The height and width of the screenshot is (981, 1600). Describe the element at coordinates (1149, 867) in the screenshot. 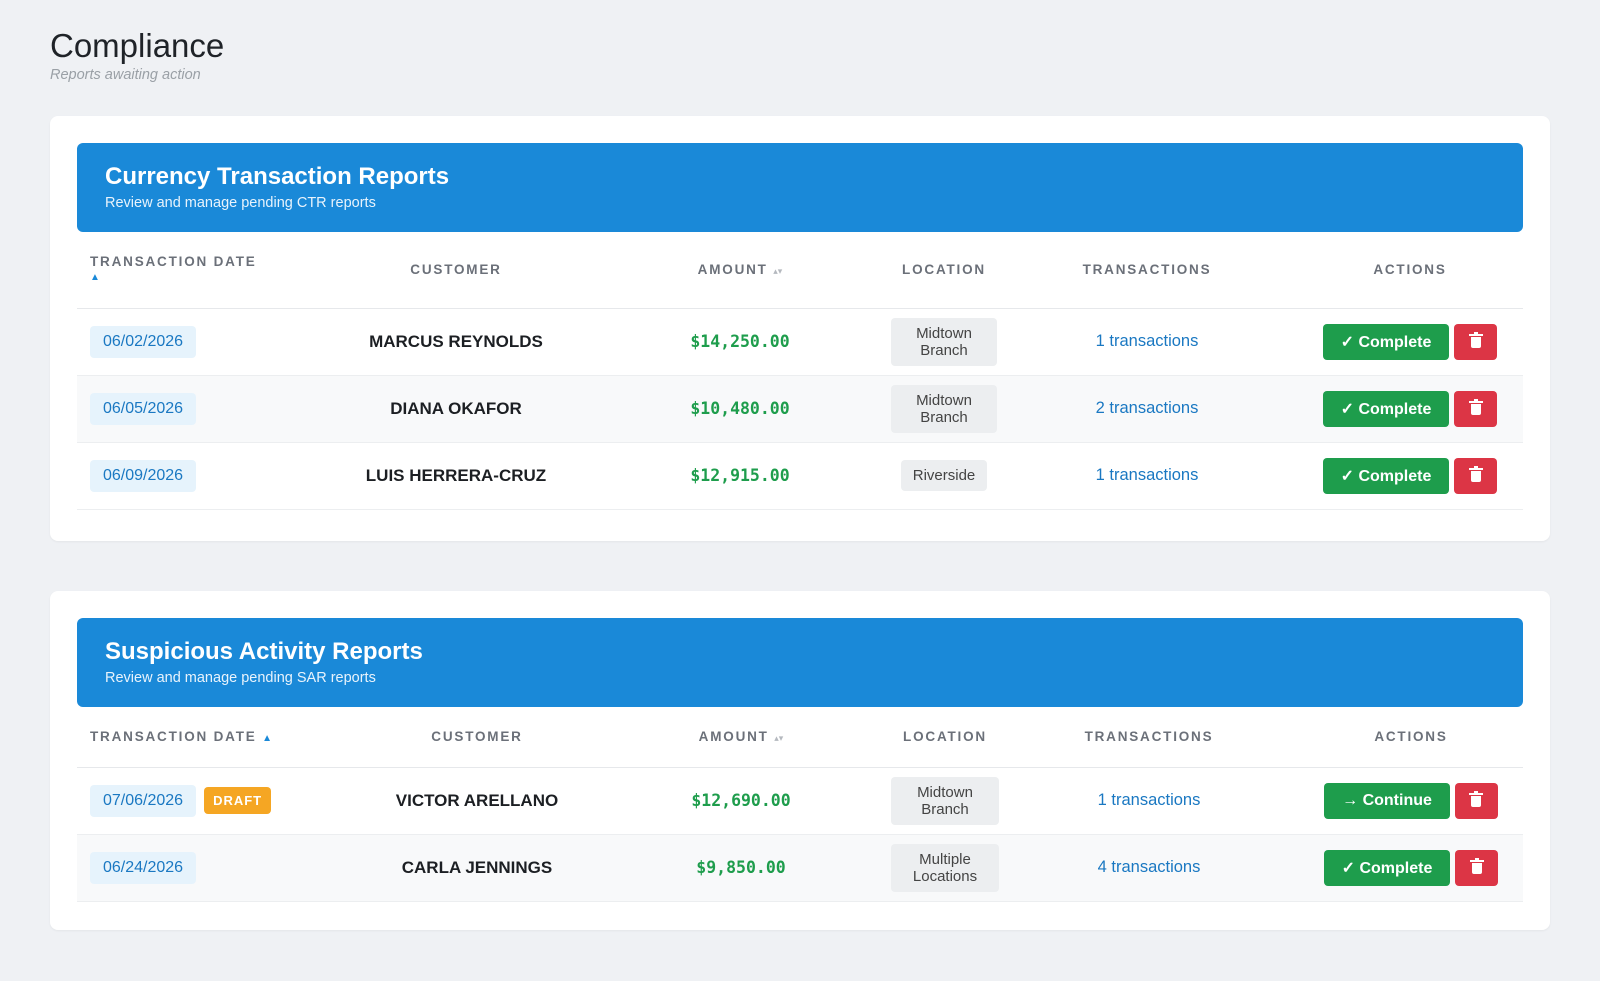

I see `transactions-link: 4 transactions` at that location.